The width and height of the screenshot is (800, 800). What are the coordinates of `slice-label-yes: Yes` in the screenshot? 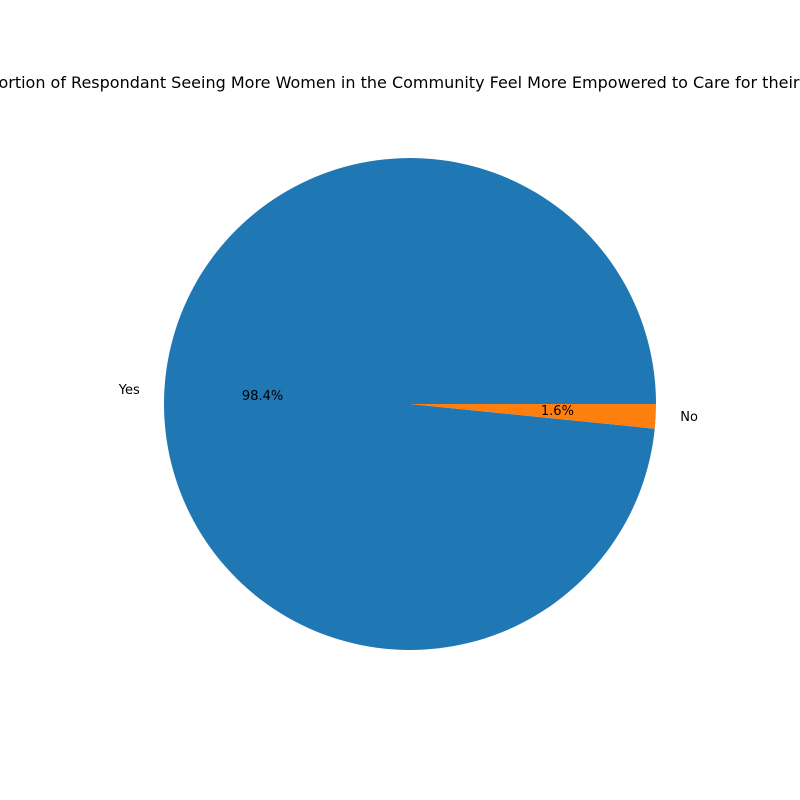 It's located at (129, 390).